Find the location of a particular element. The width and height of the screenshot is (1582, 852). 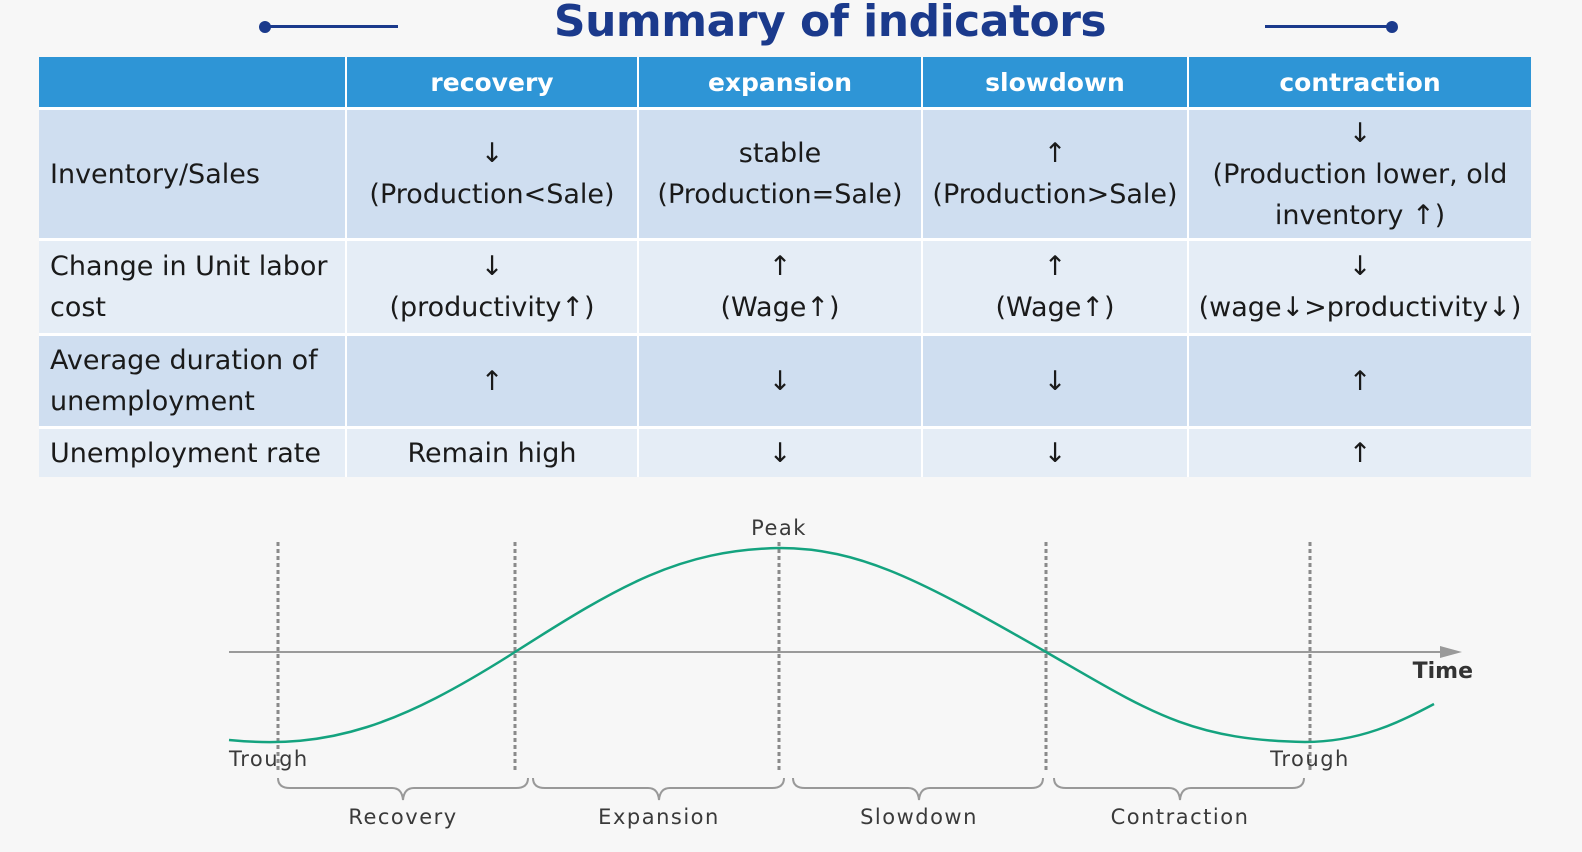

header-slowdown: slowdown is located at coordinates (1056, 82).